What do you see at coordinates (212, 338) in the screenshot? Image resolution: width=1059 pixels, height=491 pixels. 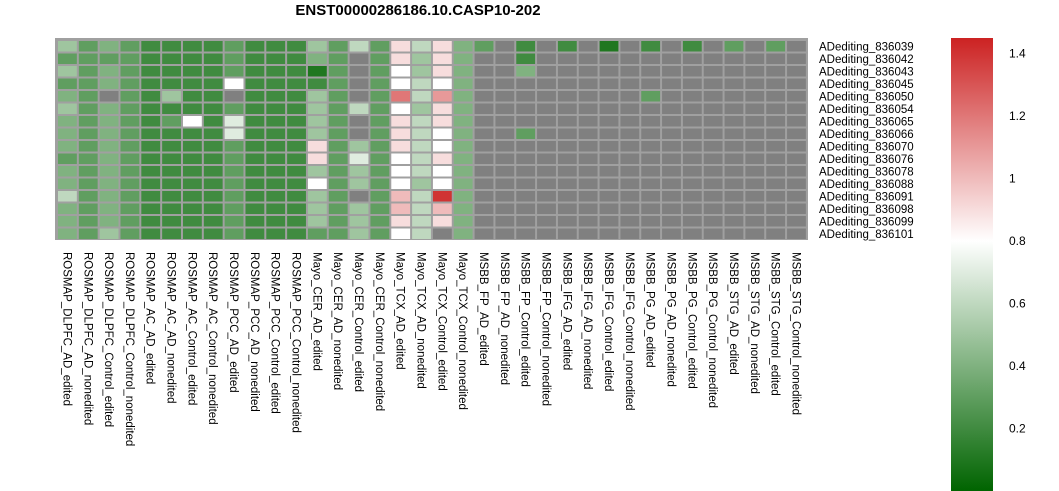 I see `column-label: ROSMAP_AC_Control_nonedited` at bounding box center [212, 338].